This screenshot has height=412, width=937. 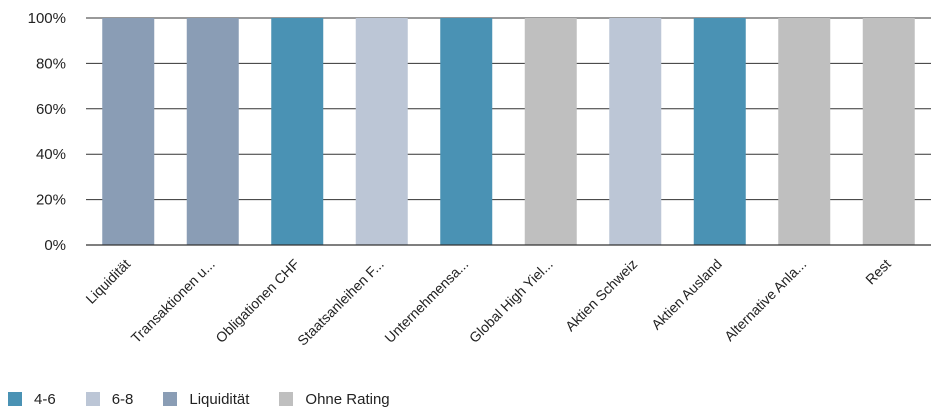 I want to click on x-tick-label: Aktien Schweiz, so click(x=601, y=295).